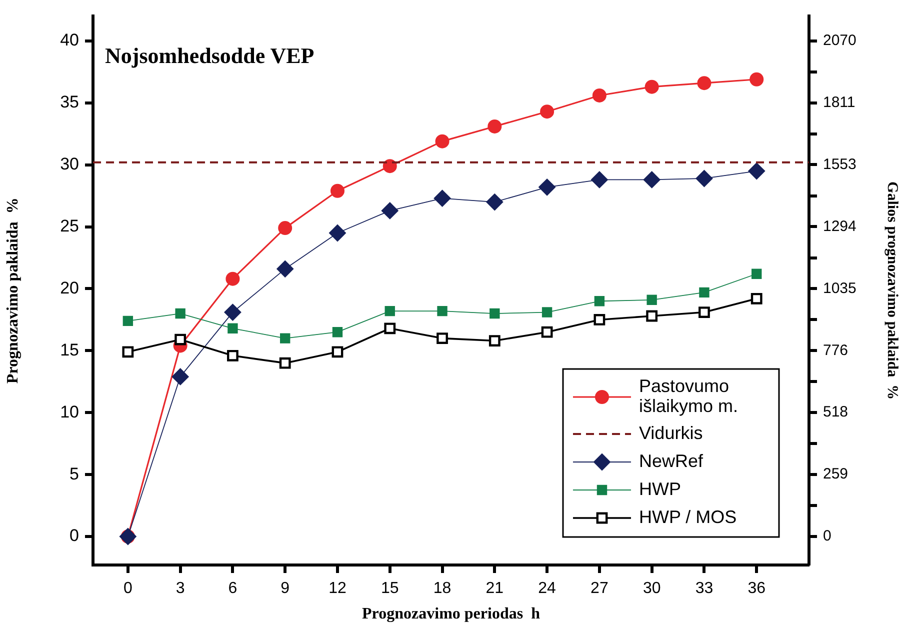 The image size is (901, 628). I want to click on legend-label: HWP / MOS, so click(688, 516).